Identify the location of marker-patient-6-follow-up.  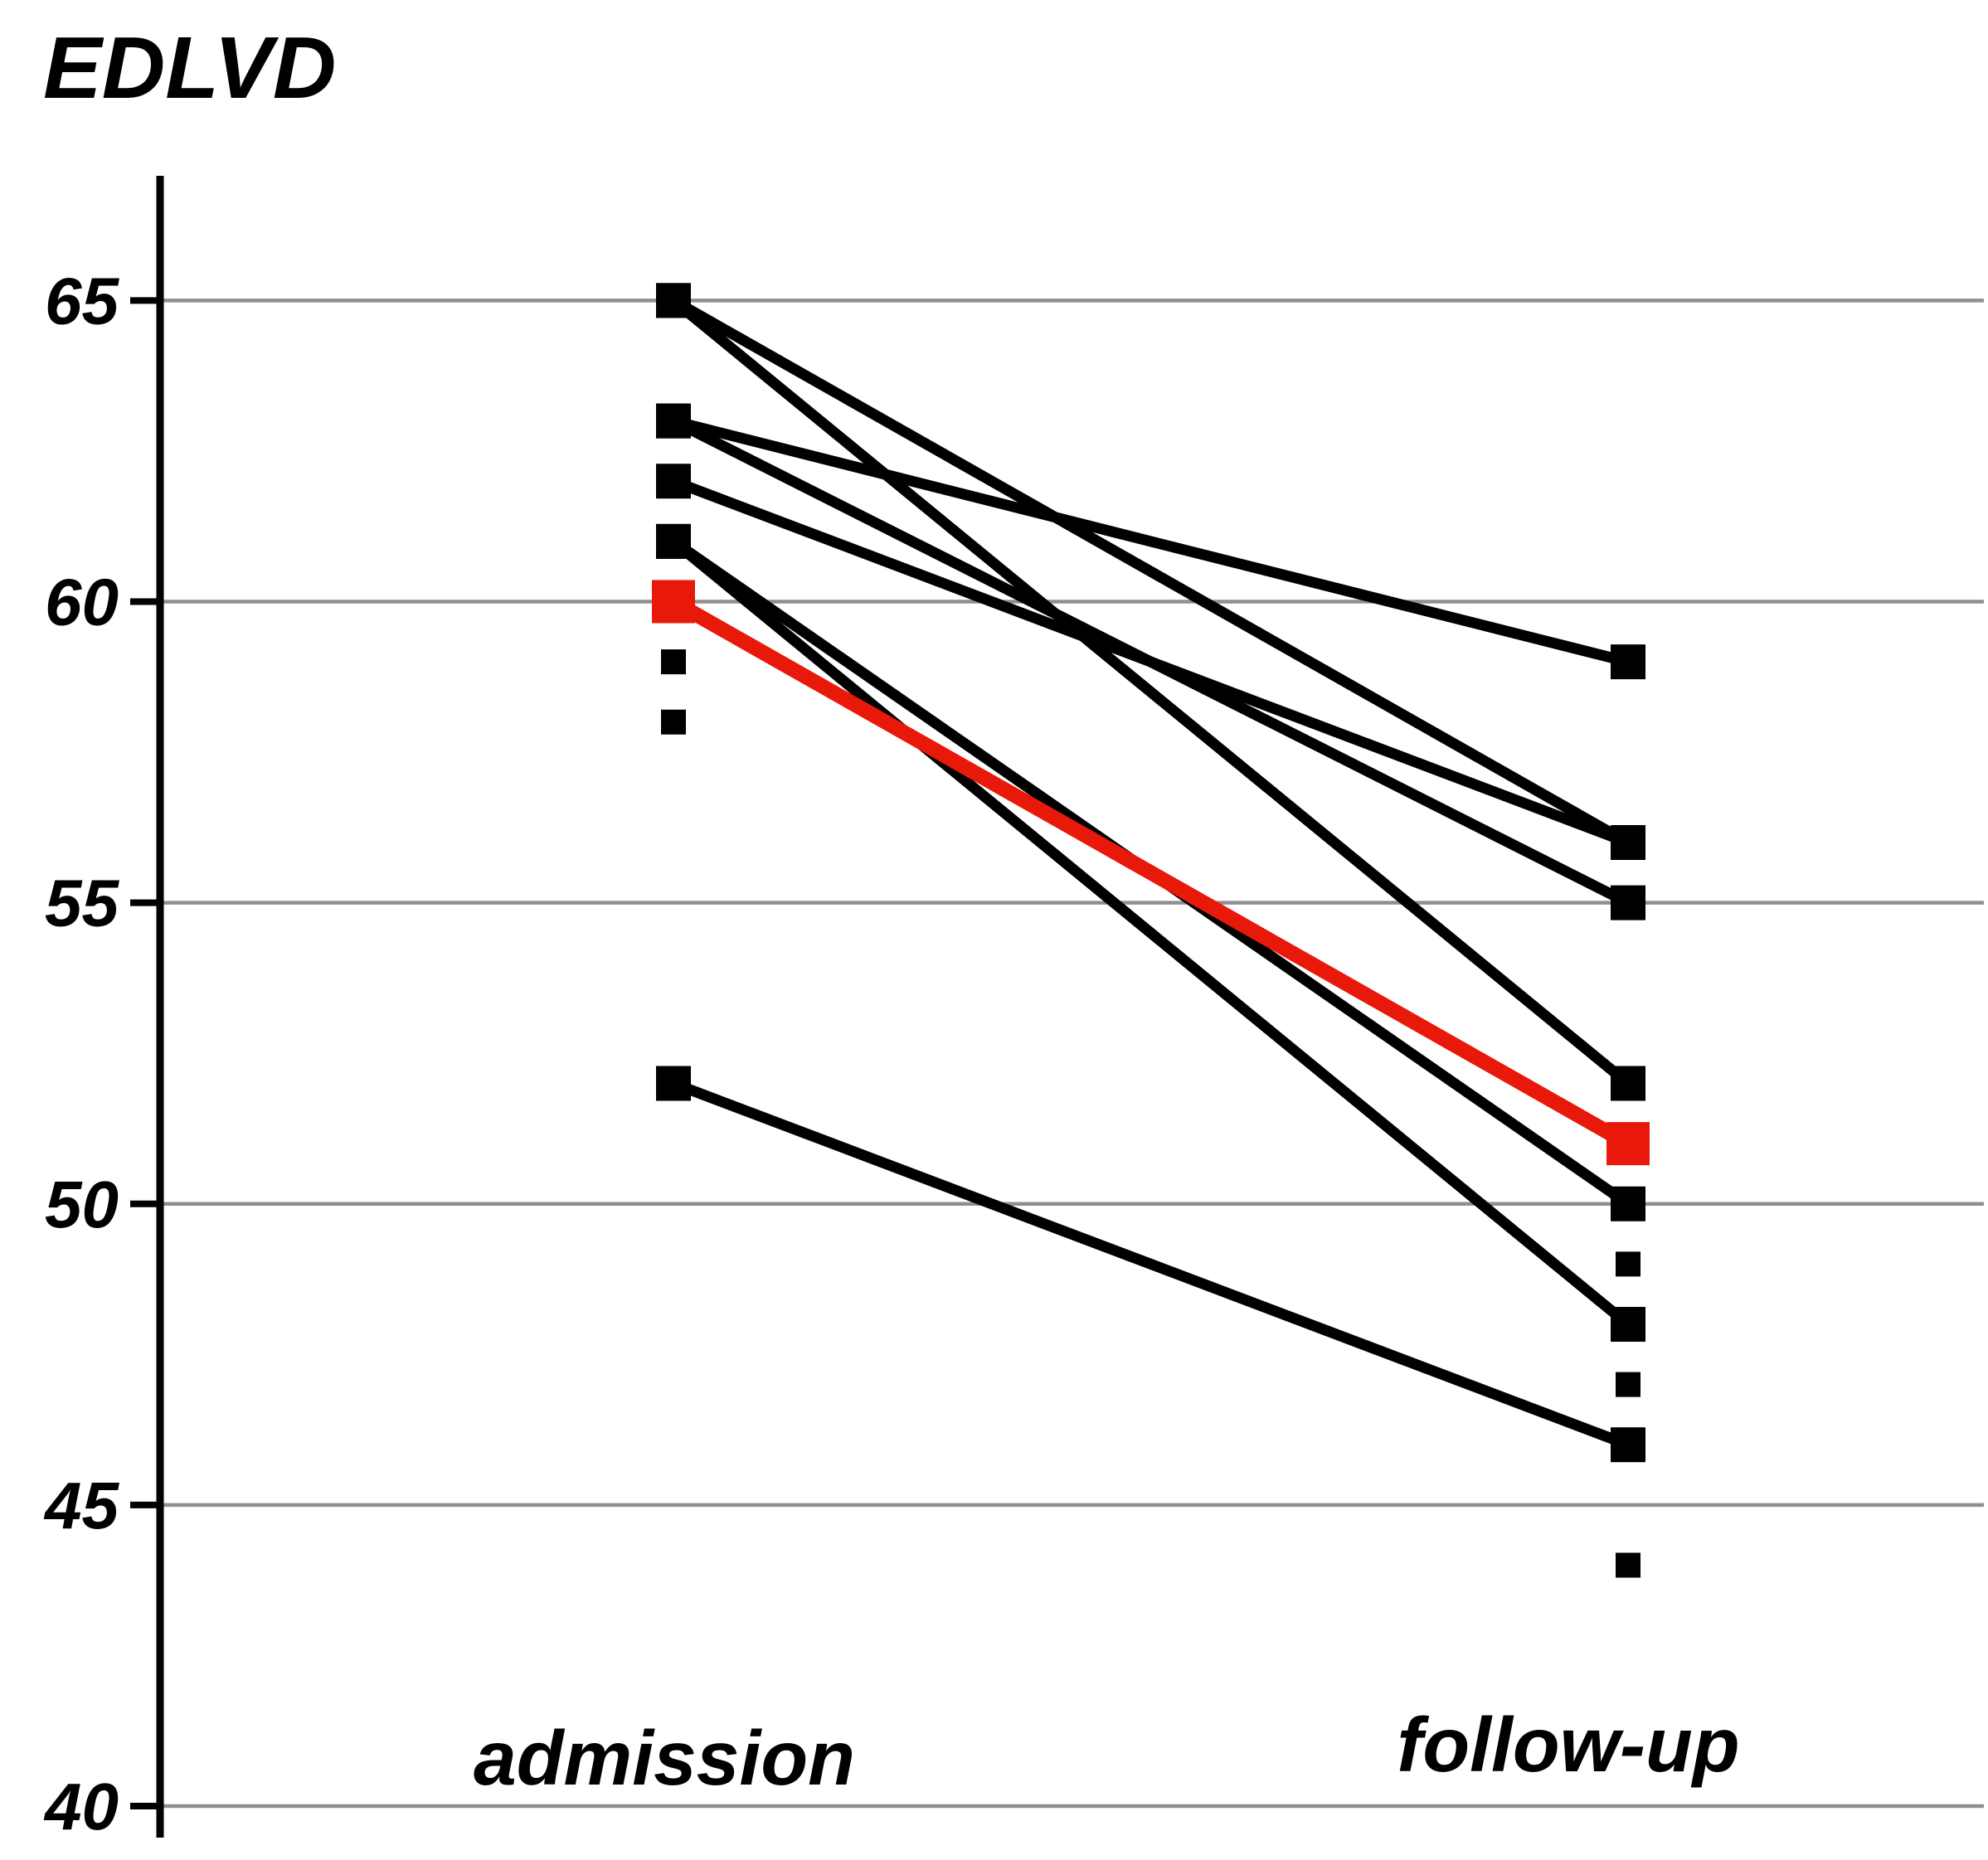
(1628, 1203).